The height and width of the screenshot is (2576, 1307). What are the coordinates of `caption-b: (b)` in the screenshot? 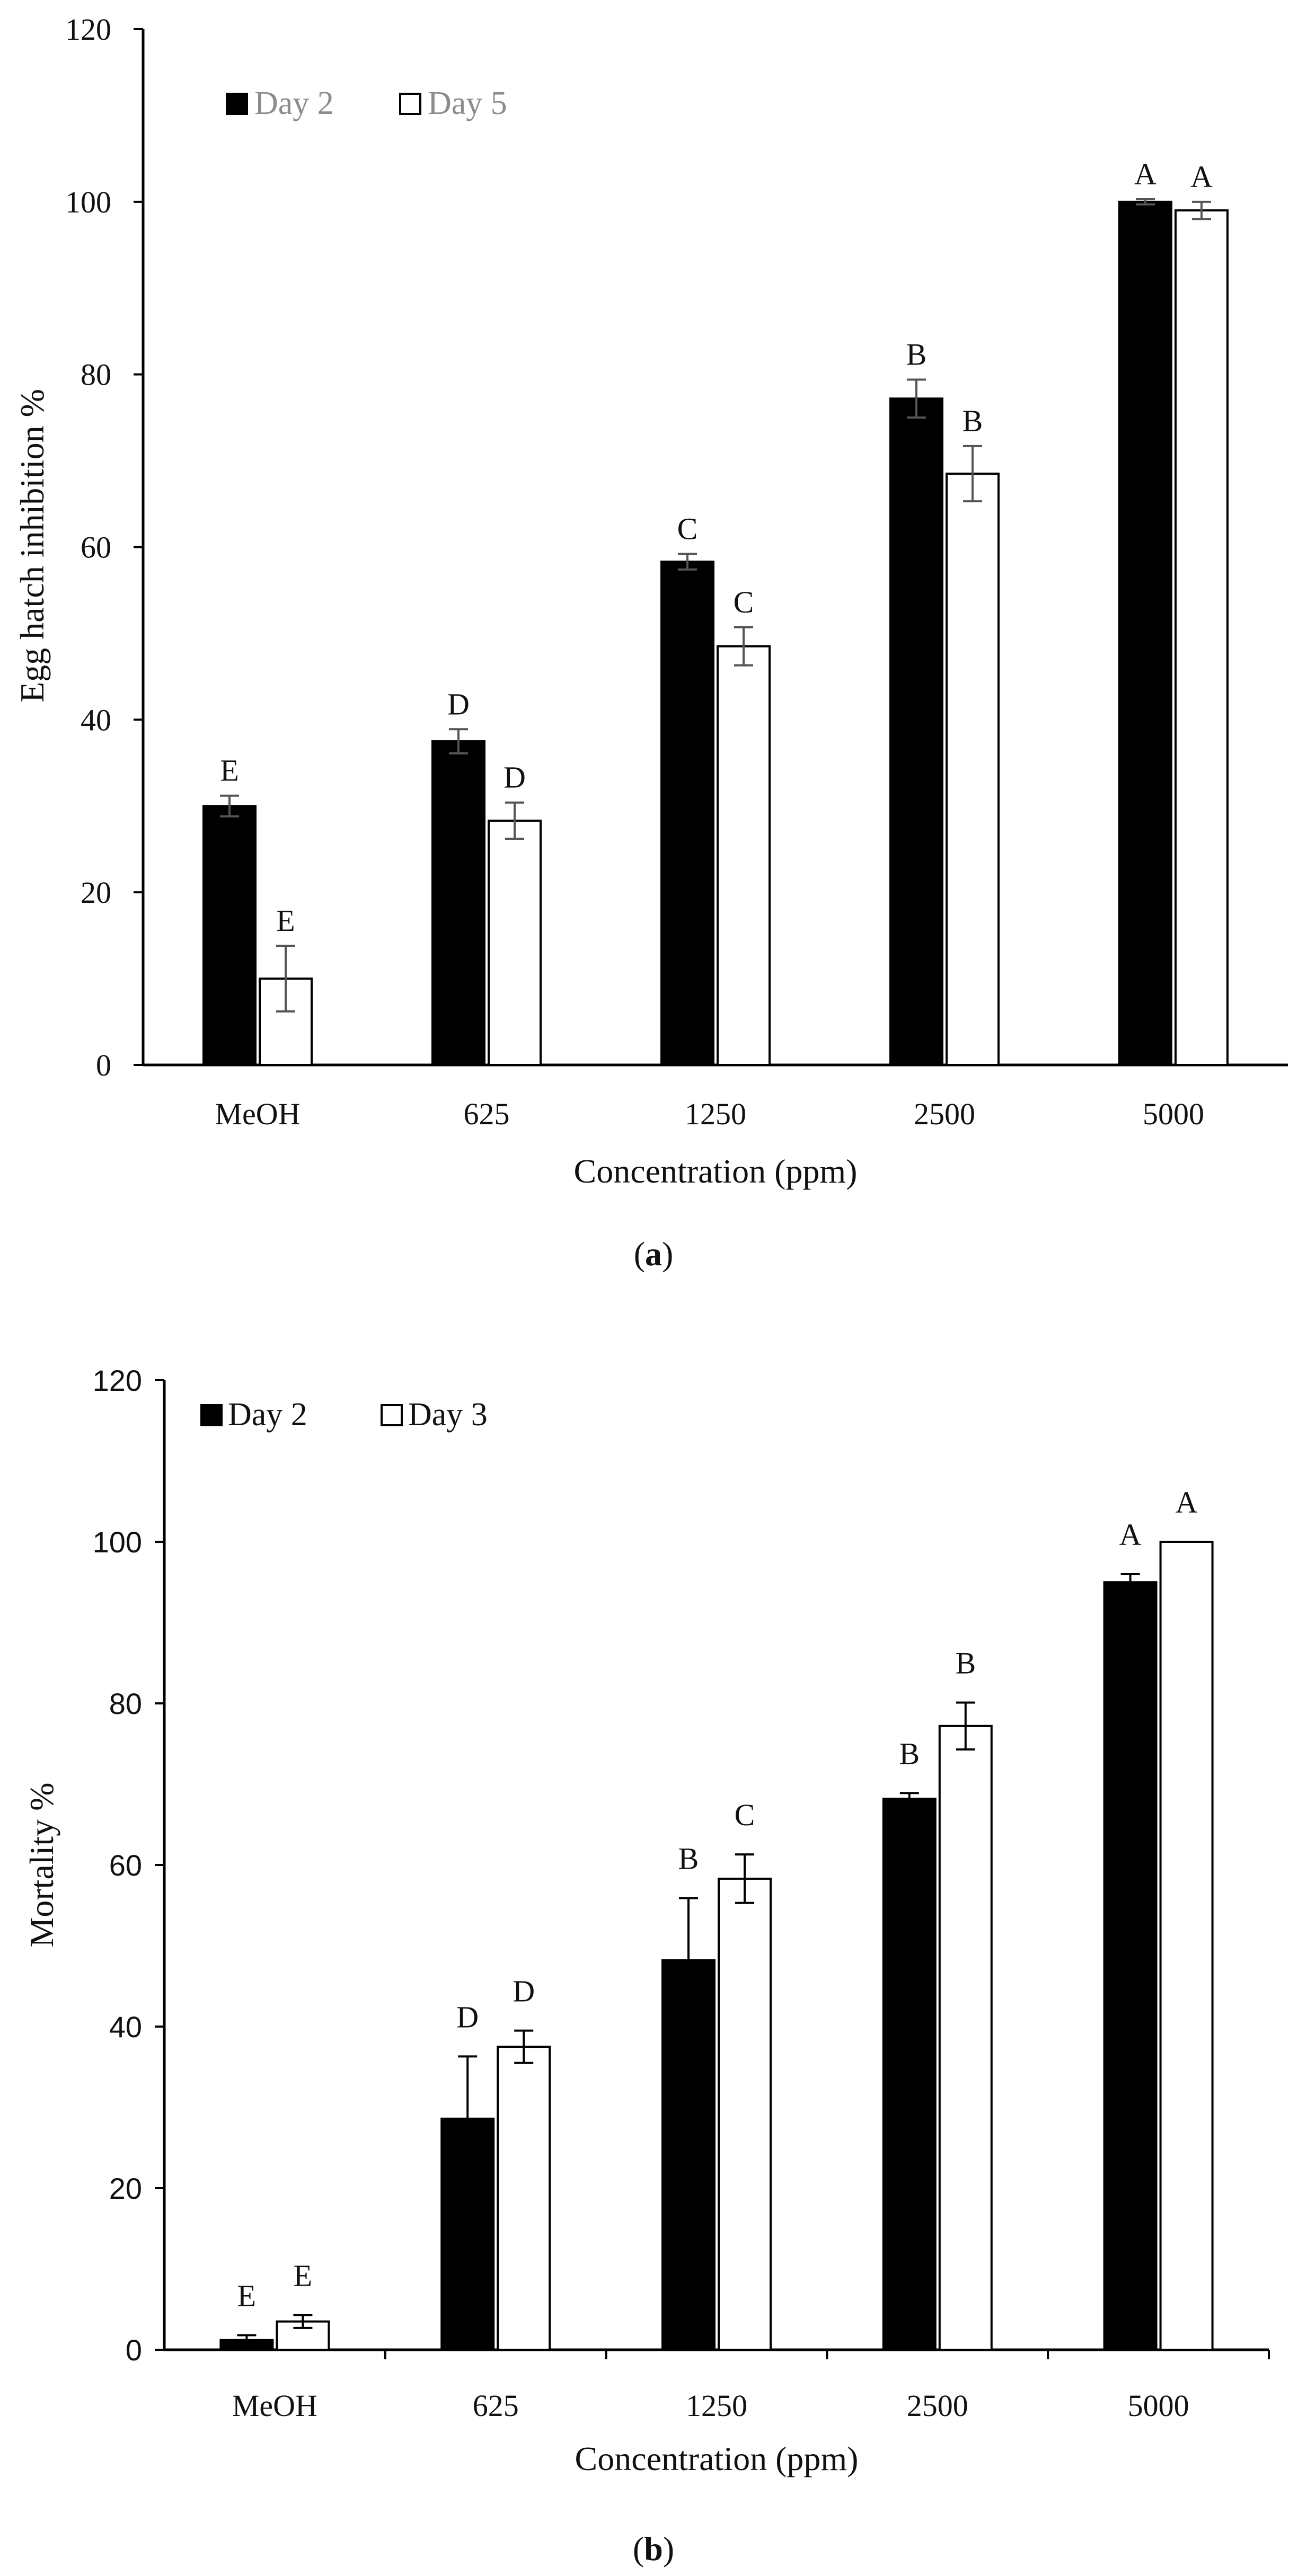 It's located at (653, 2549).